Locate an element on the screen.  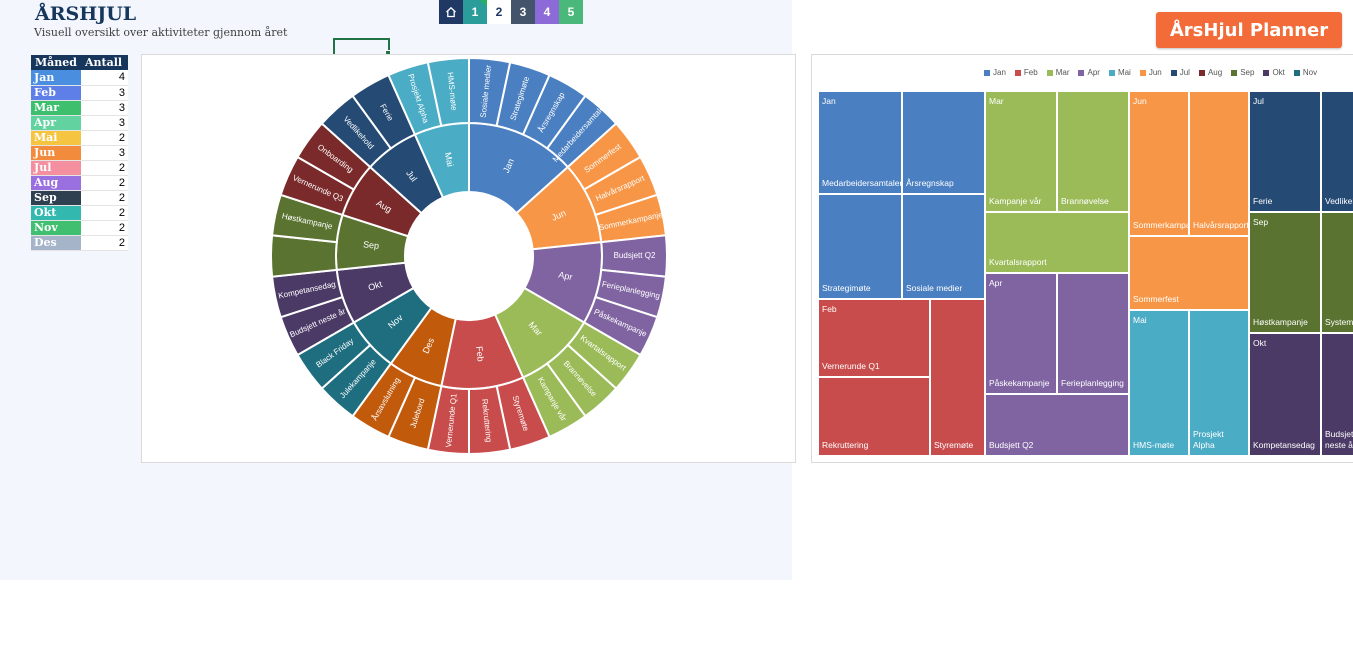
month-column-header: Måned is located at coordinates (56, 62).